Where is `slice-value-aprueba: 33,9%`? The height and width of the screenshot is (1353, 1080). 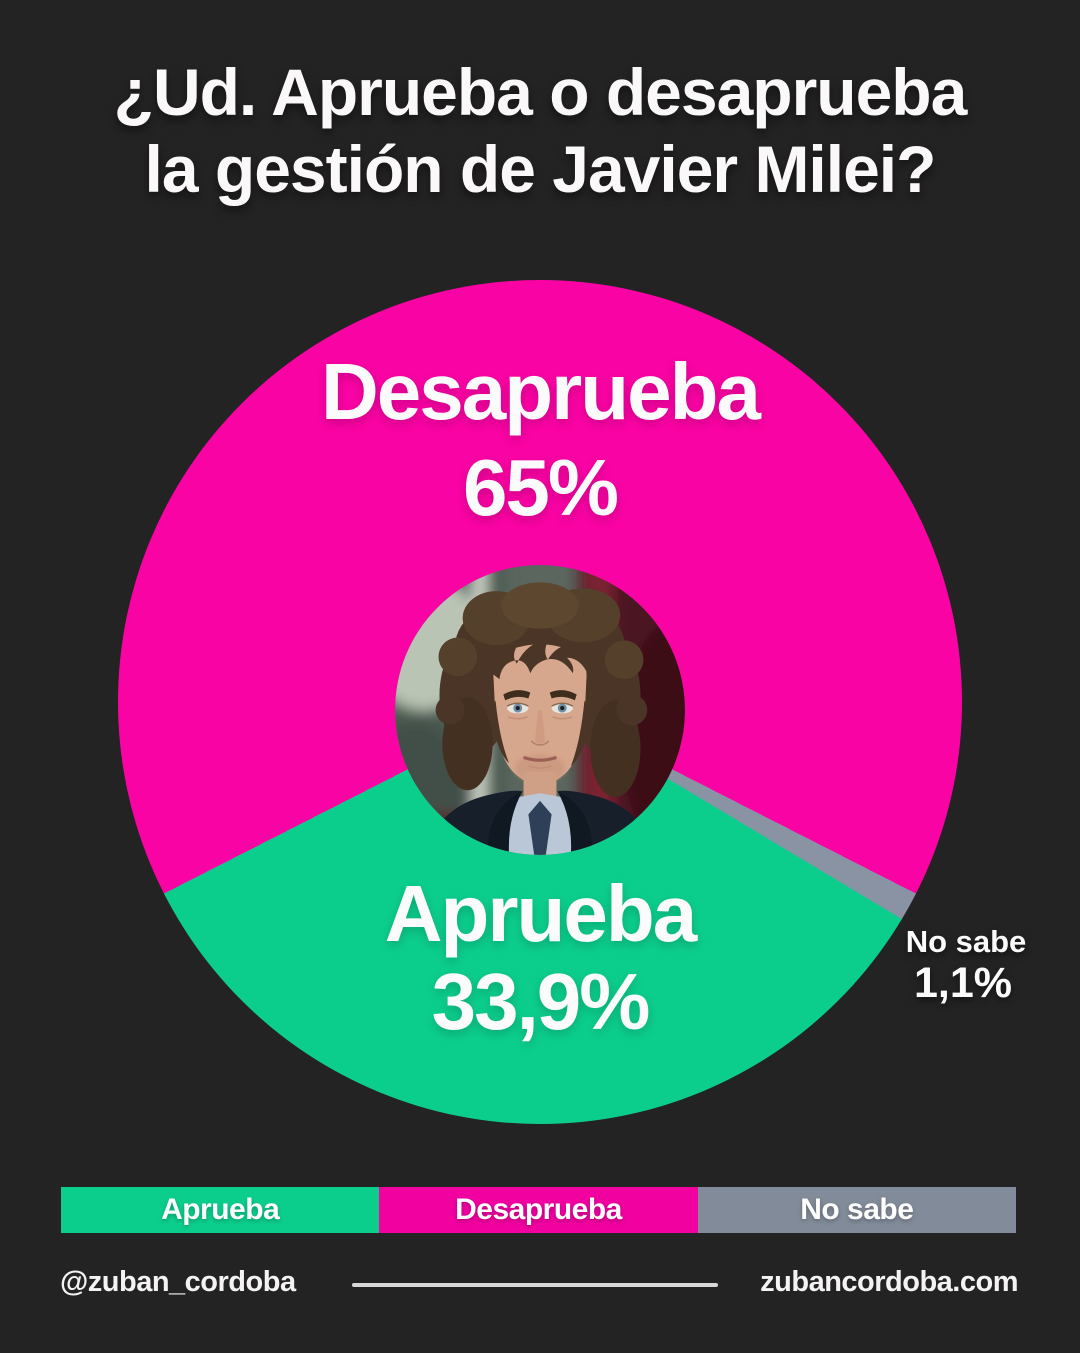
slice-value-aprueba: 33,9% is located at coordinates (541, 1001).